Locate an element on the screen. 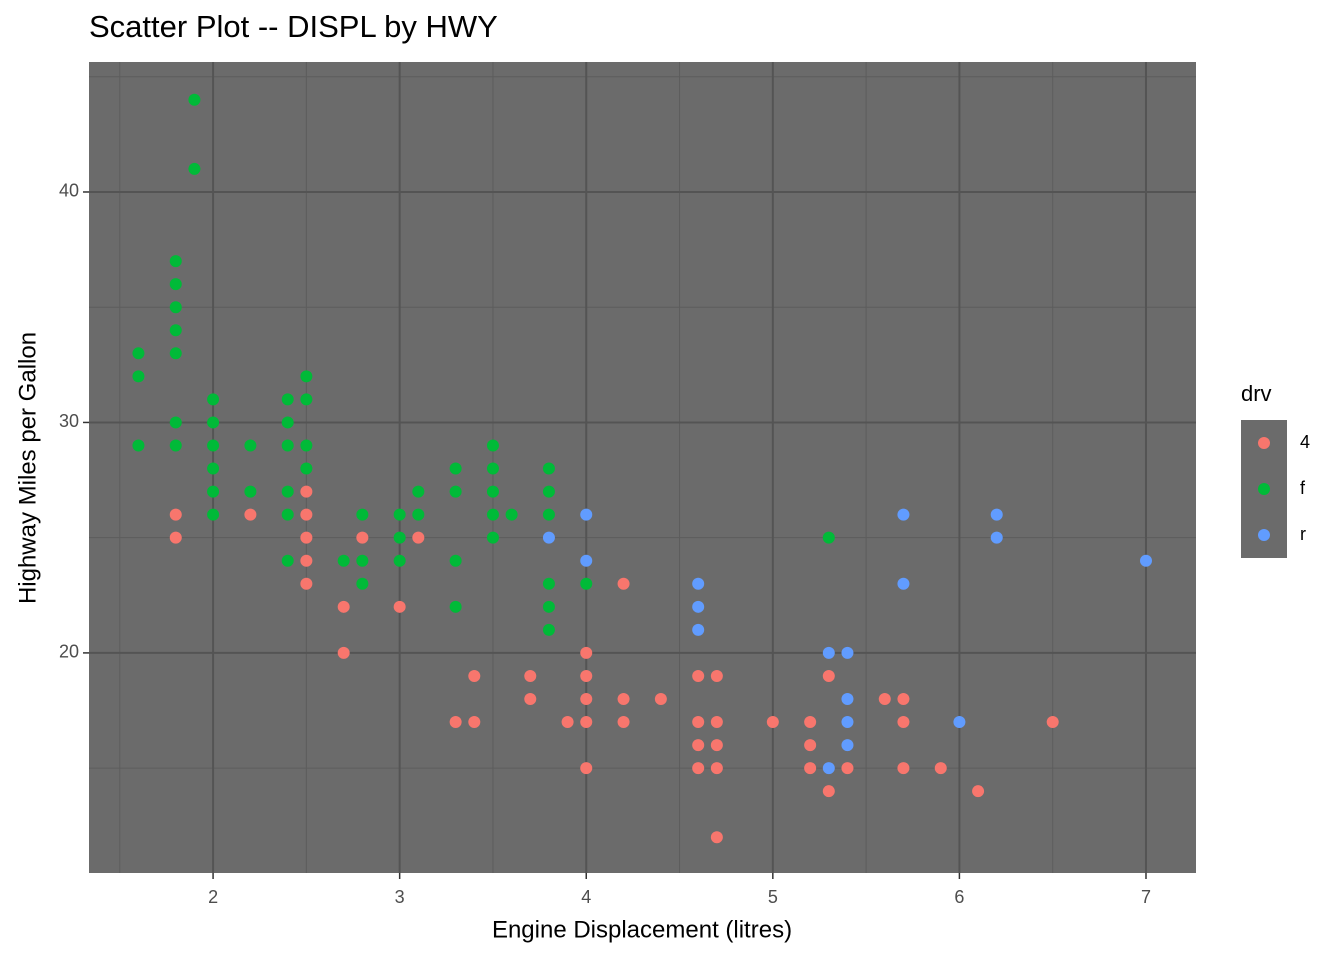  x-tick-label: 3 is located at coordinates (400, 897).